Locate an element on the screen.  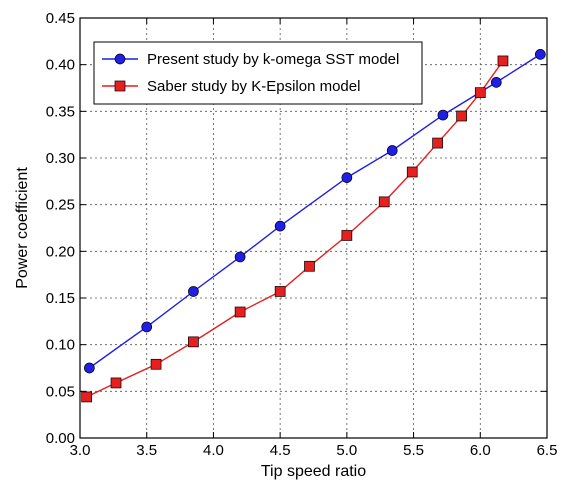
y-tick-label: 0.25 is located at coordinates (60, 205).